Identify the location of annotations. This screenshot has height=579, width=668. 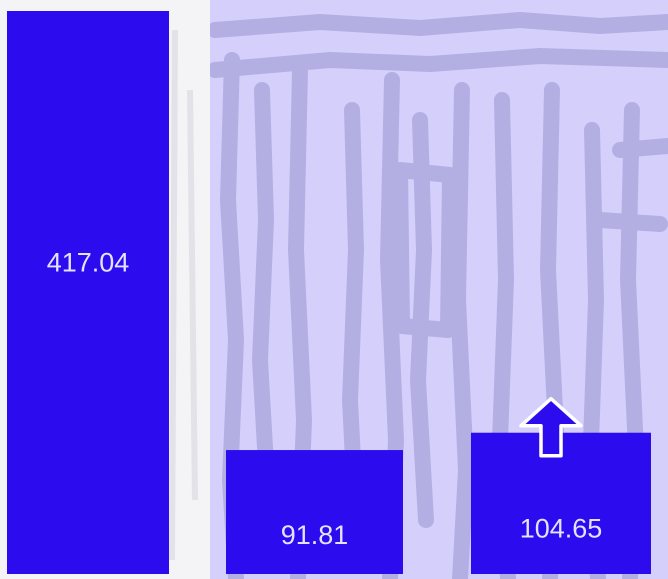
(551, 427).